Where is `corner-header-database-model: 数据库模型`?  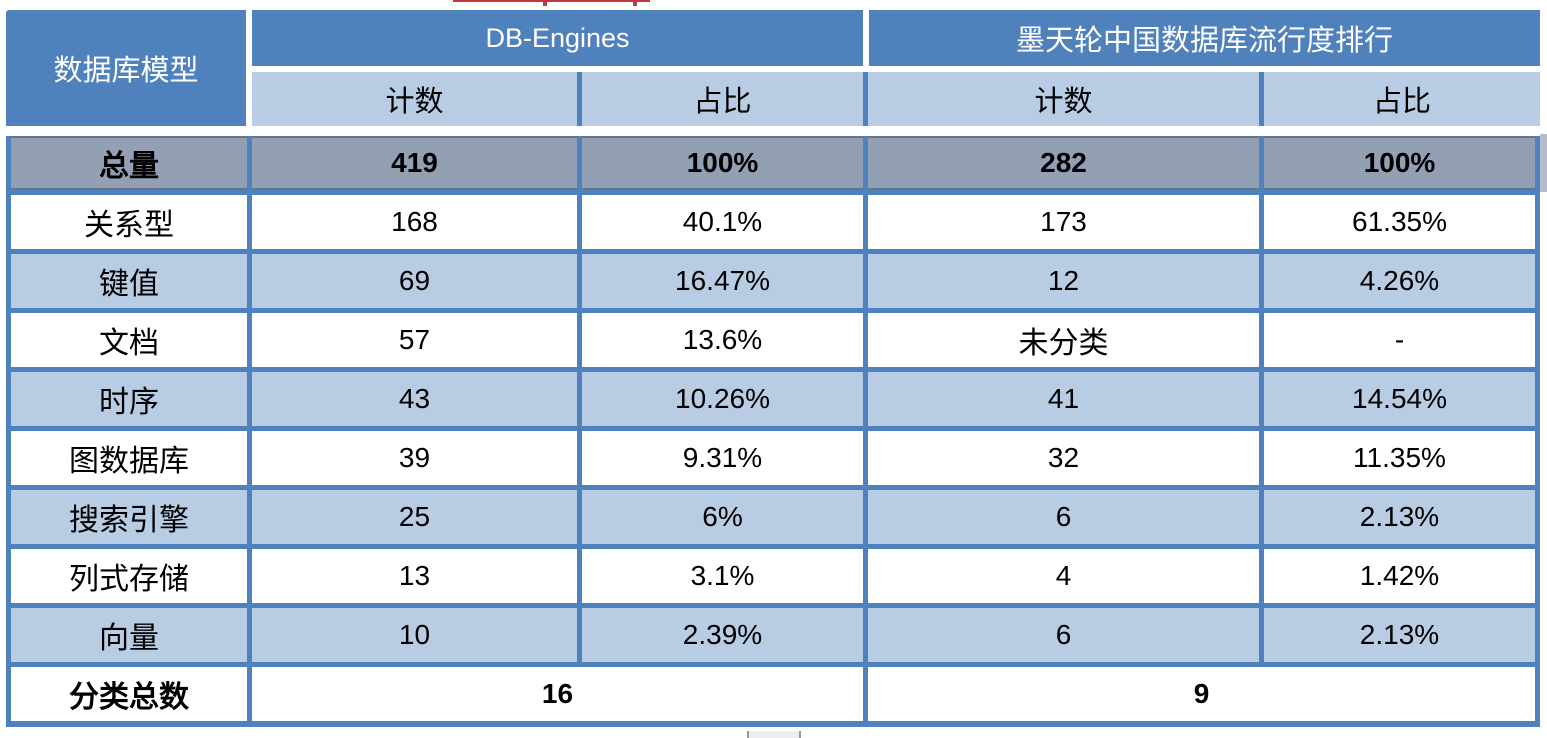 corner-header-database-model: 数据库模型 is located at coordinates (126, 68).